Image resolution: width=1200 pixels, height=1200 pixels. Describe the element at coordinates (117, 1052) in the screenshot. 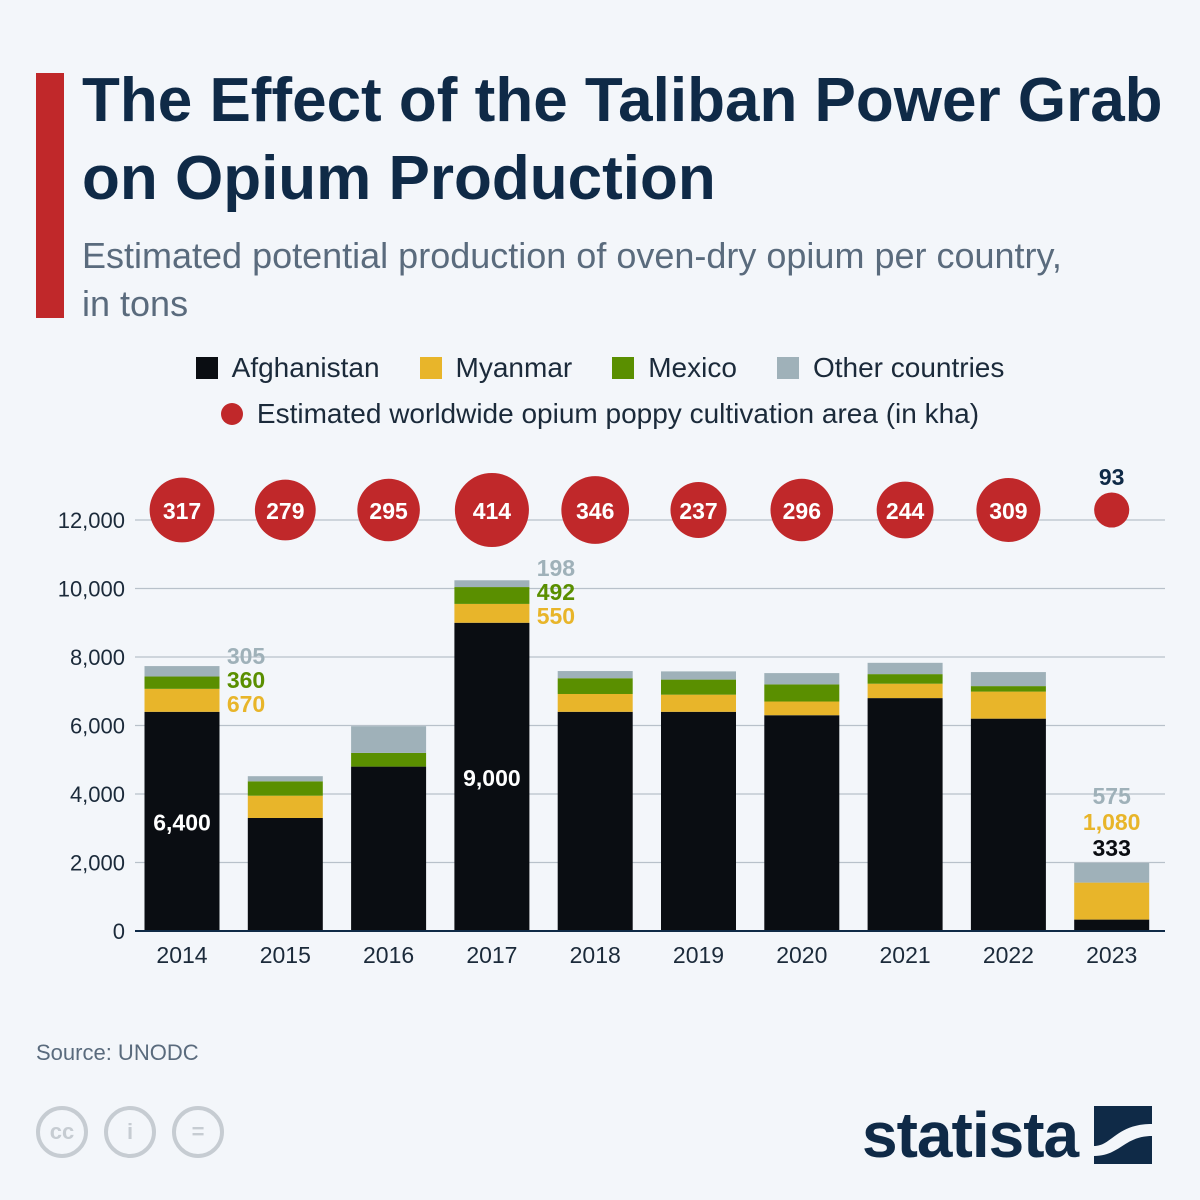

I see `source-note: Source: UNODC` at that location.